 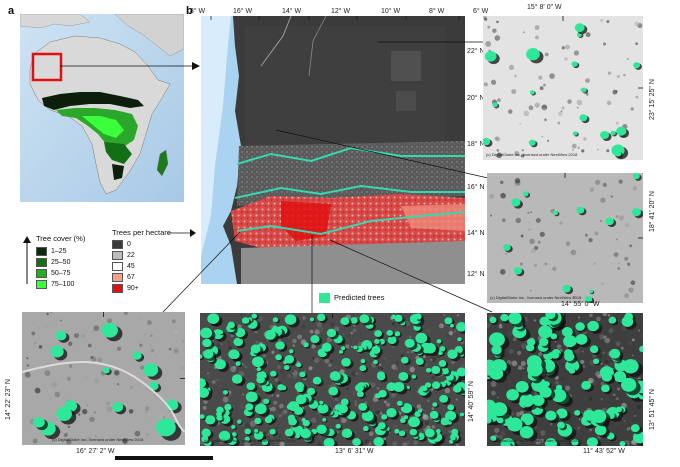 I want to click on predicted-trees-legend: Predicted trees, so click(x=351, y=297).